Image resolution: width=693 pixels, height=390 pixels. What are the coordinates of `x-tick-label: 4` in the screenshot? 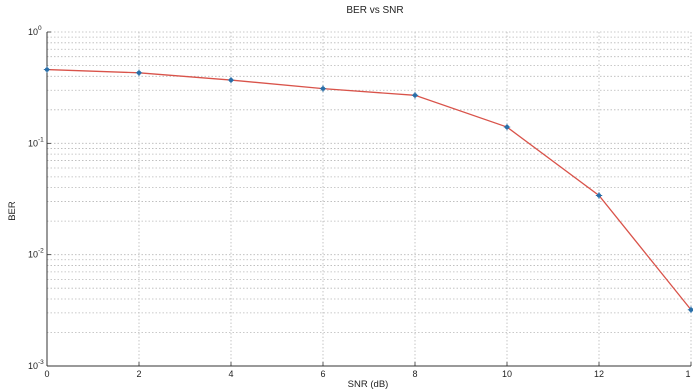 It's located at (230, 374).